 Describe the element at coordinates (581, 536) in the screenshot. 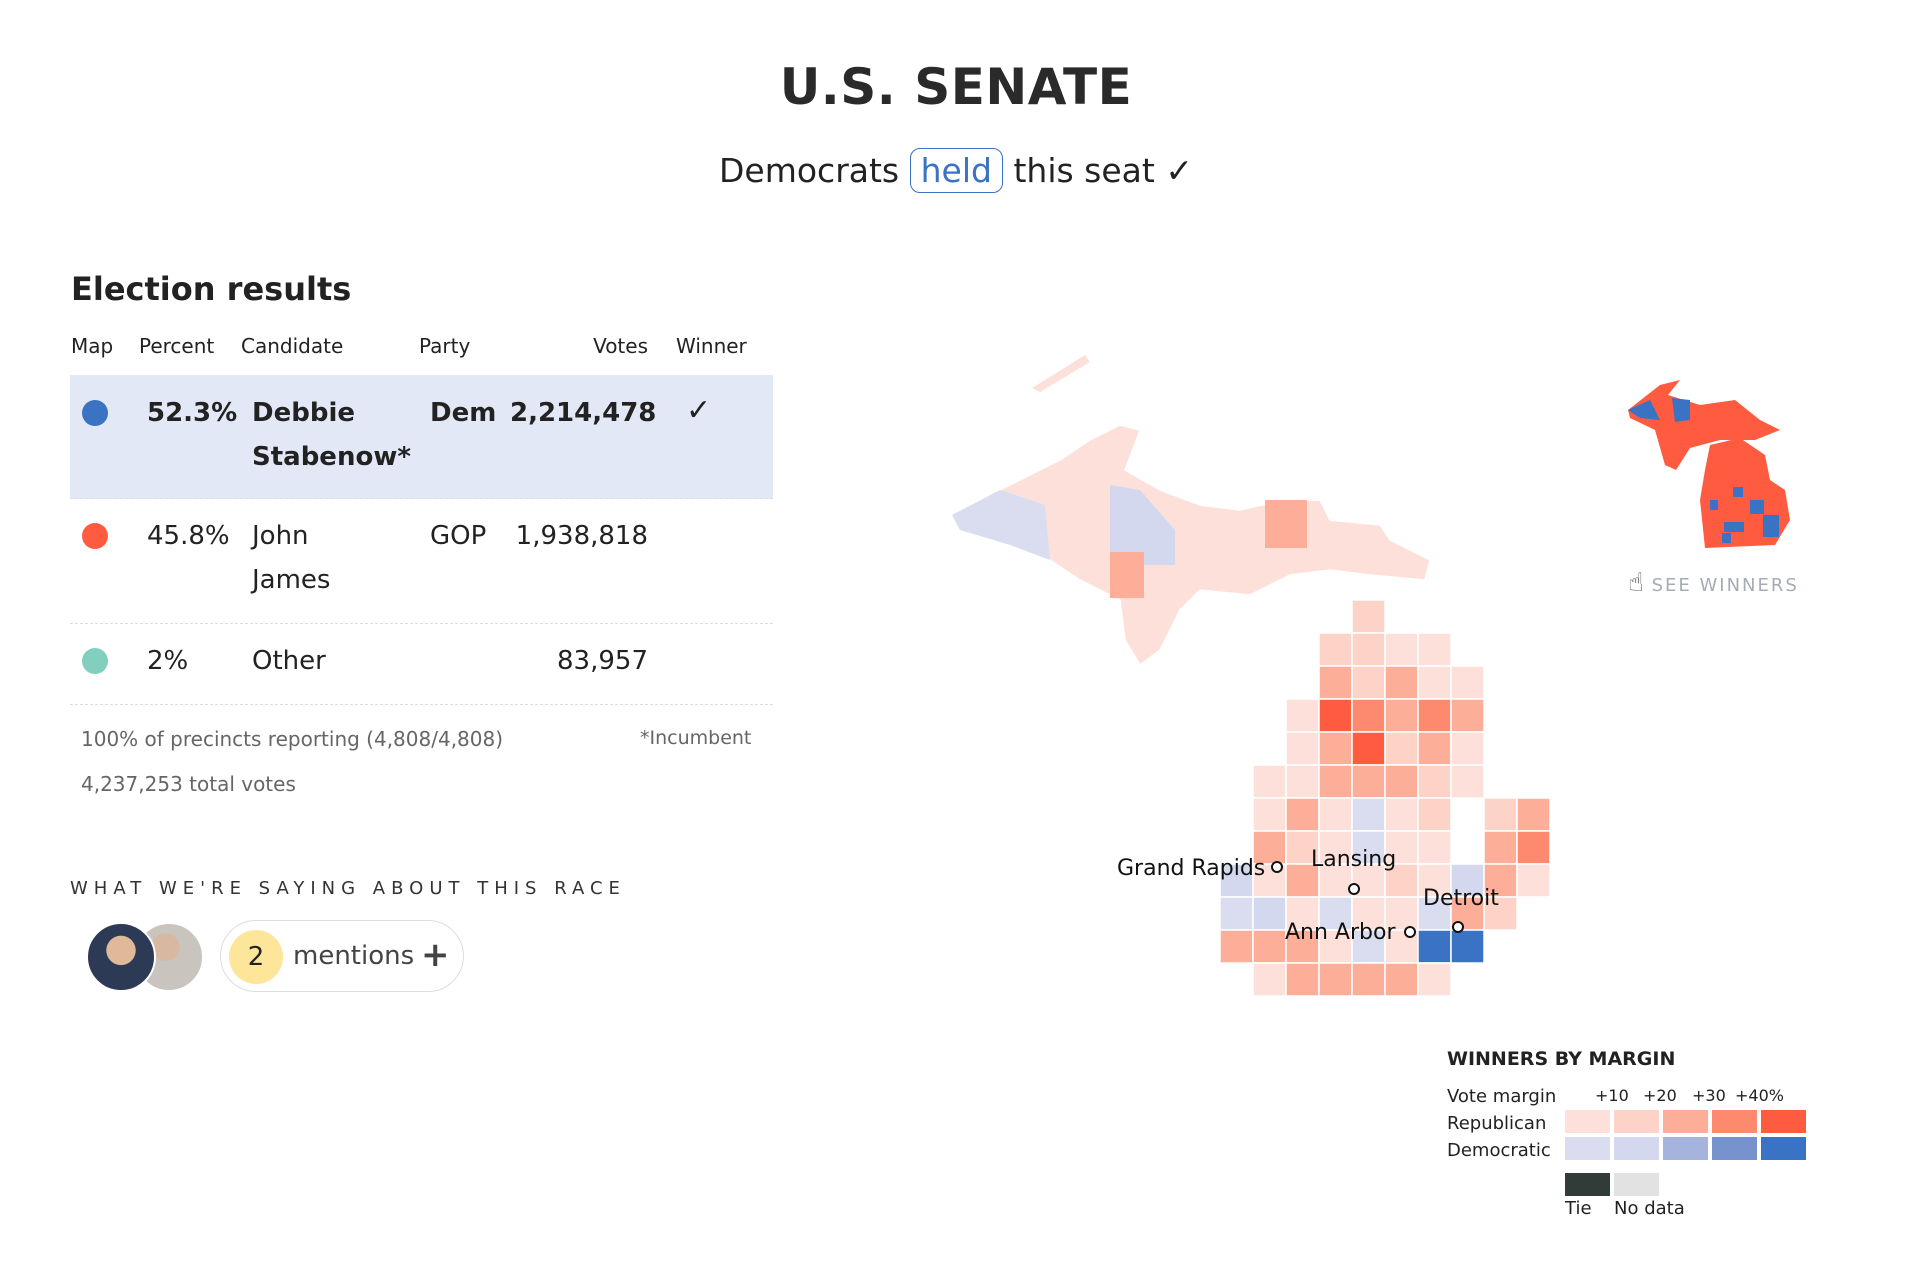

I see `votes: 1,938,818` at that location.